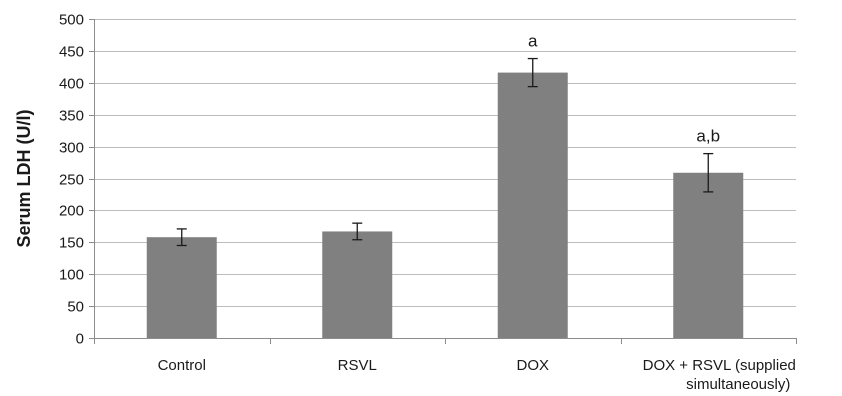  I want to click on significance-label: a, so click(533, 41).